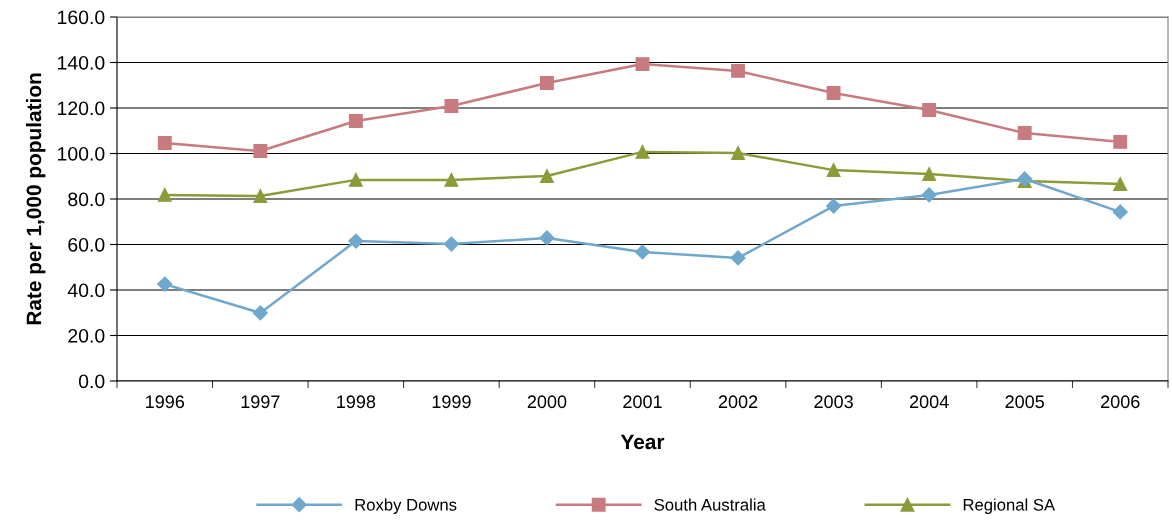 The width and height of the screenshot is (1172, 529). What do you see at coordinates (642, 402) in the screenshot?
I see `x-tick-label: 2001` at bounding box center [642, 402].